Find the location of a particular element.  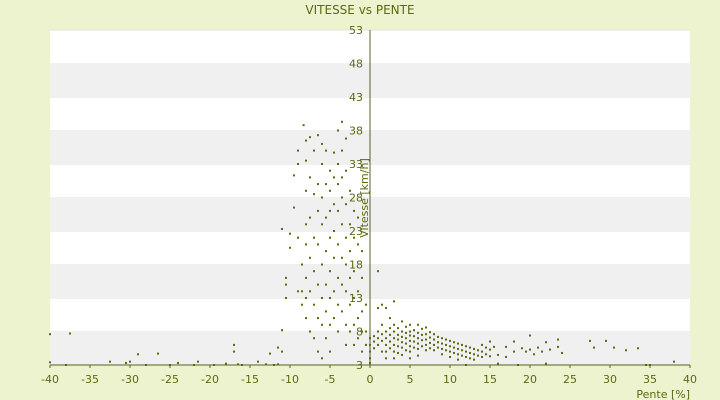

y-tick-label: 43 is located at coordinates (356, 97).